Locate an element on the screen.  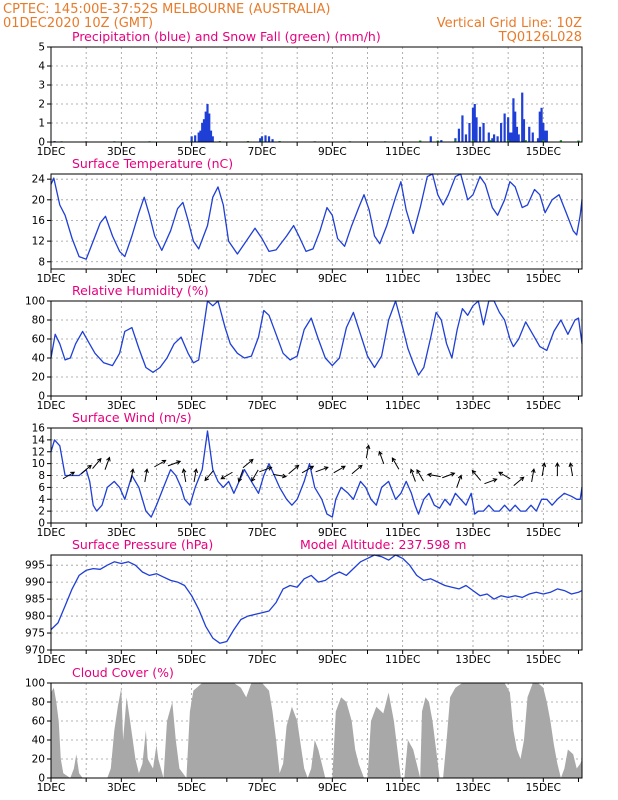
pressure-xtick-label: 3DEC is located at coordinates (121, 660).